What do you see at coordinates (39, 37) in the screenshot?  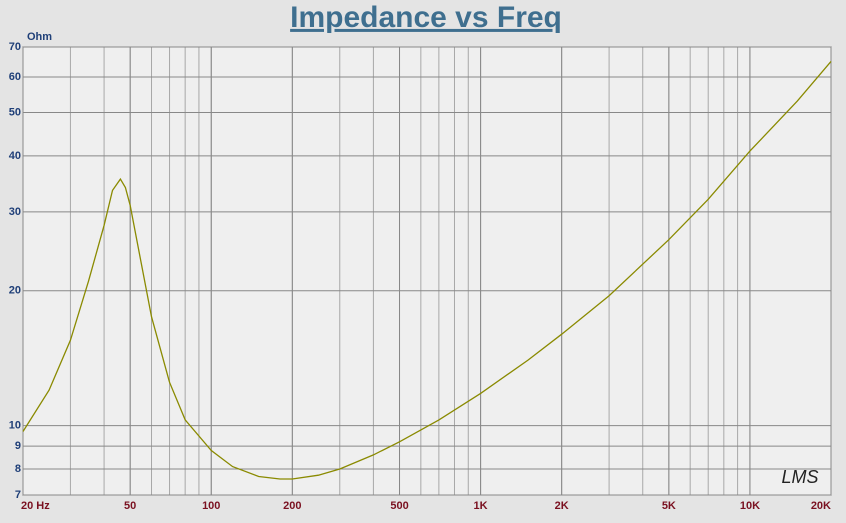 I see `y-unit: Ohm` at bounding box center [39, 37].